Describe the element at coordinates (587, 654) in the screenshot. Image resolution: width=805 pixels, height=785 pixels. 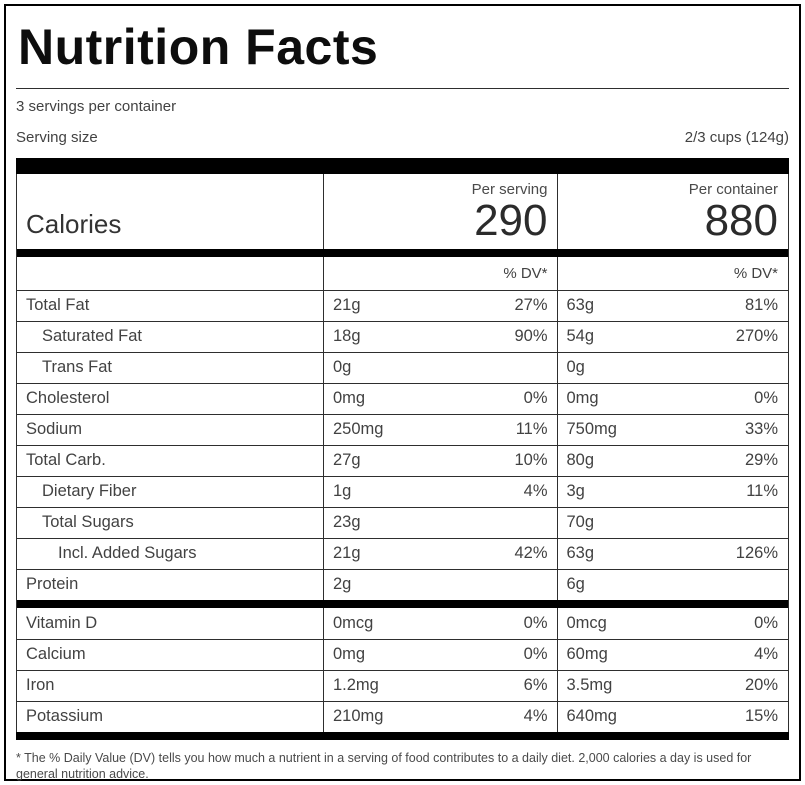
I see `container-amount: 60mg` at that location.